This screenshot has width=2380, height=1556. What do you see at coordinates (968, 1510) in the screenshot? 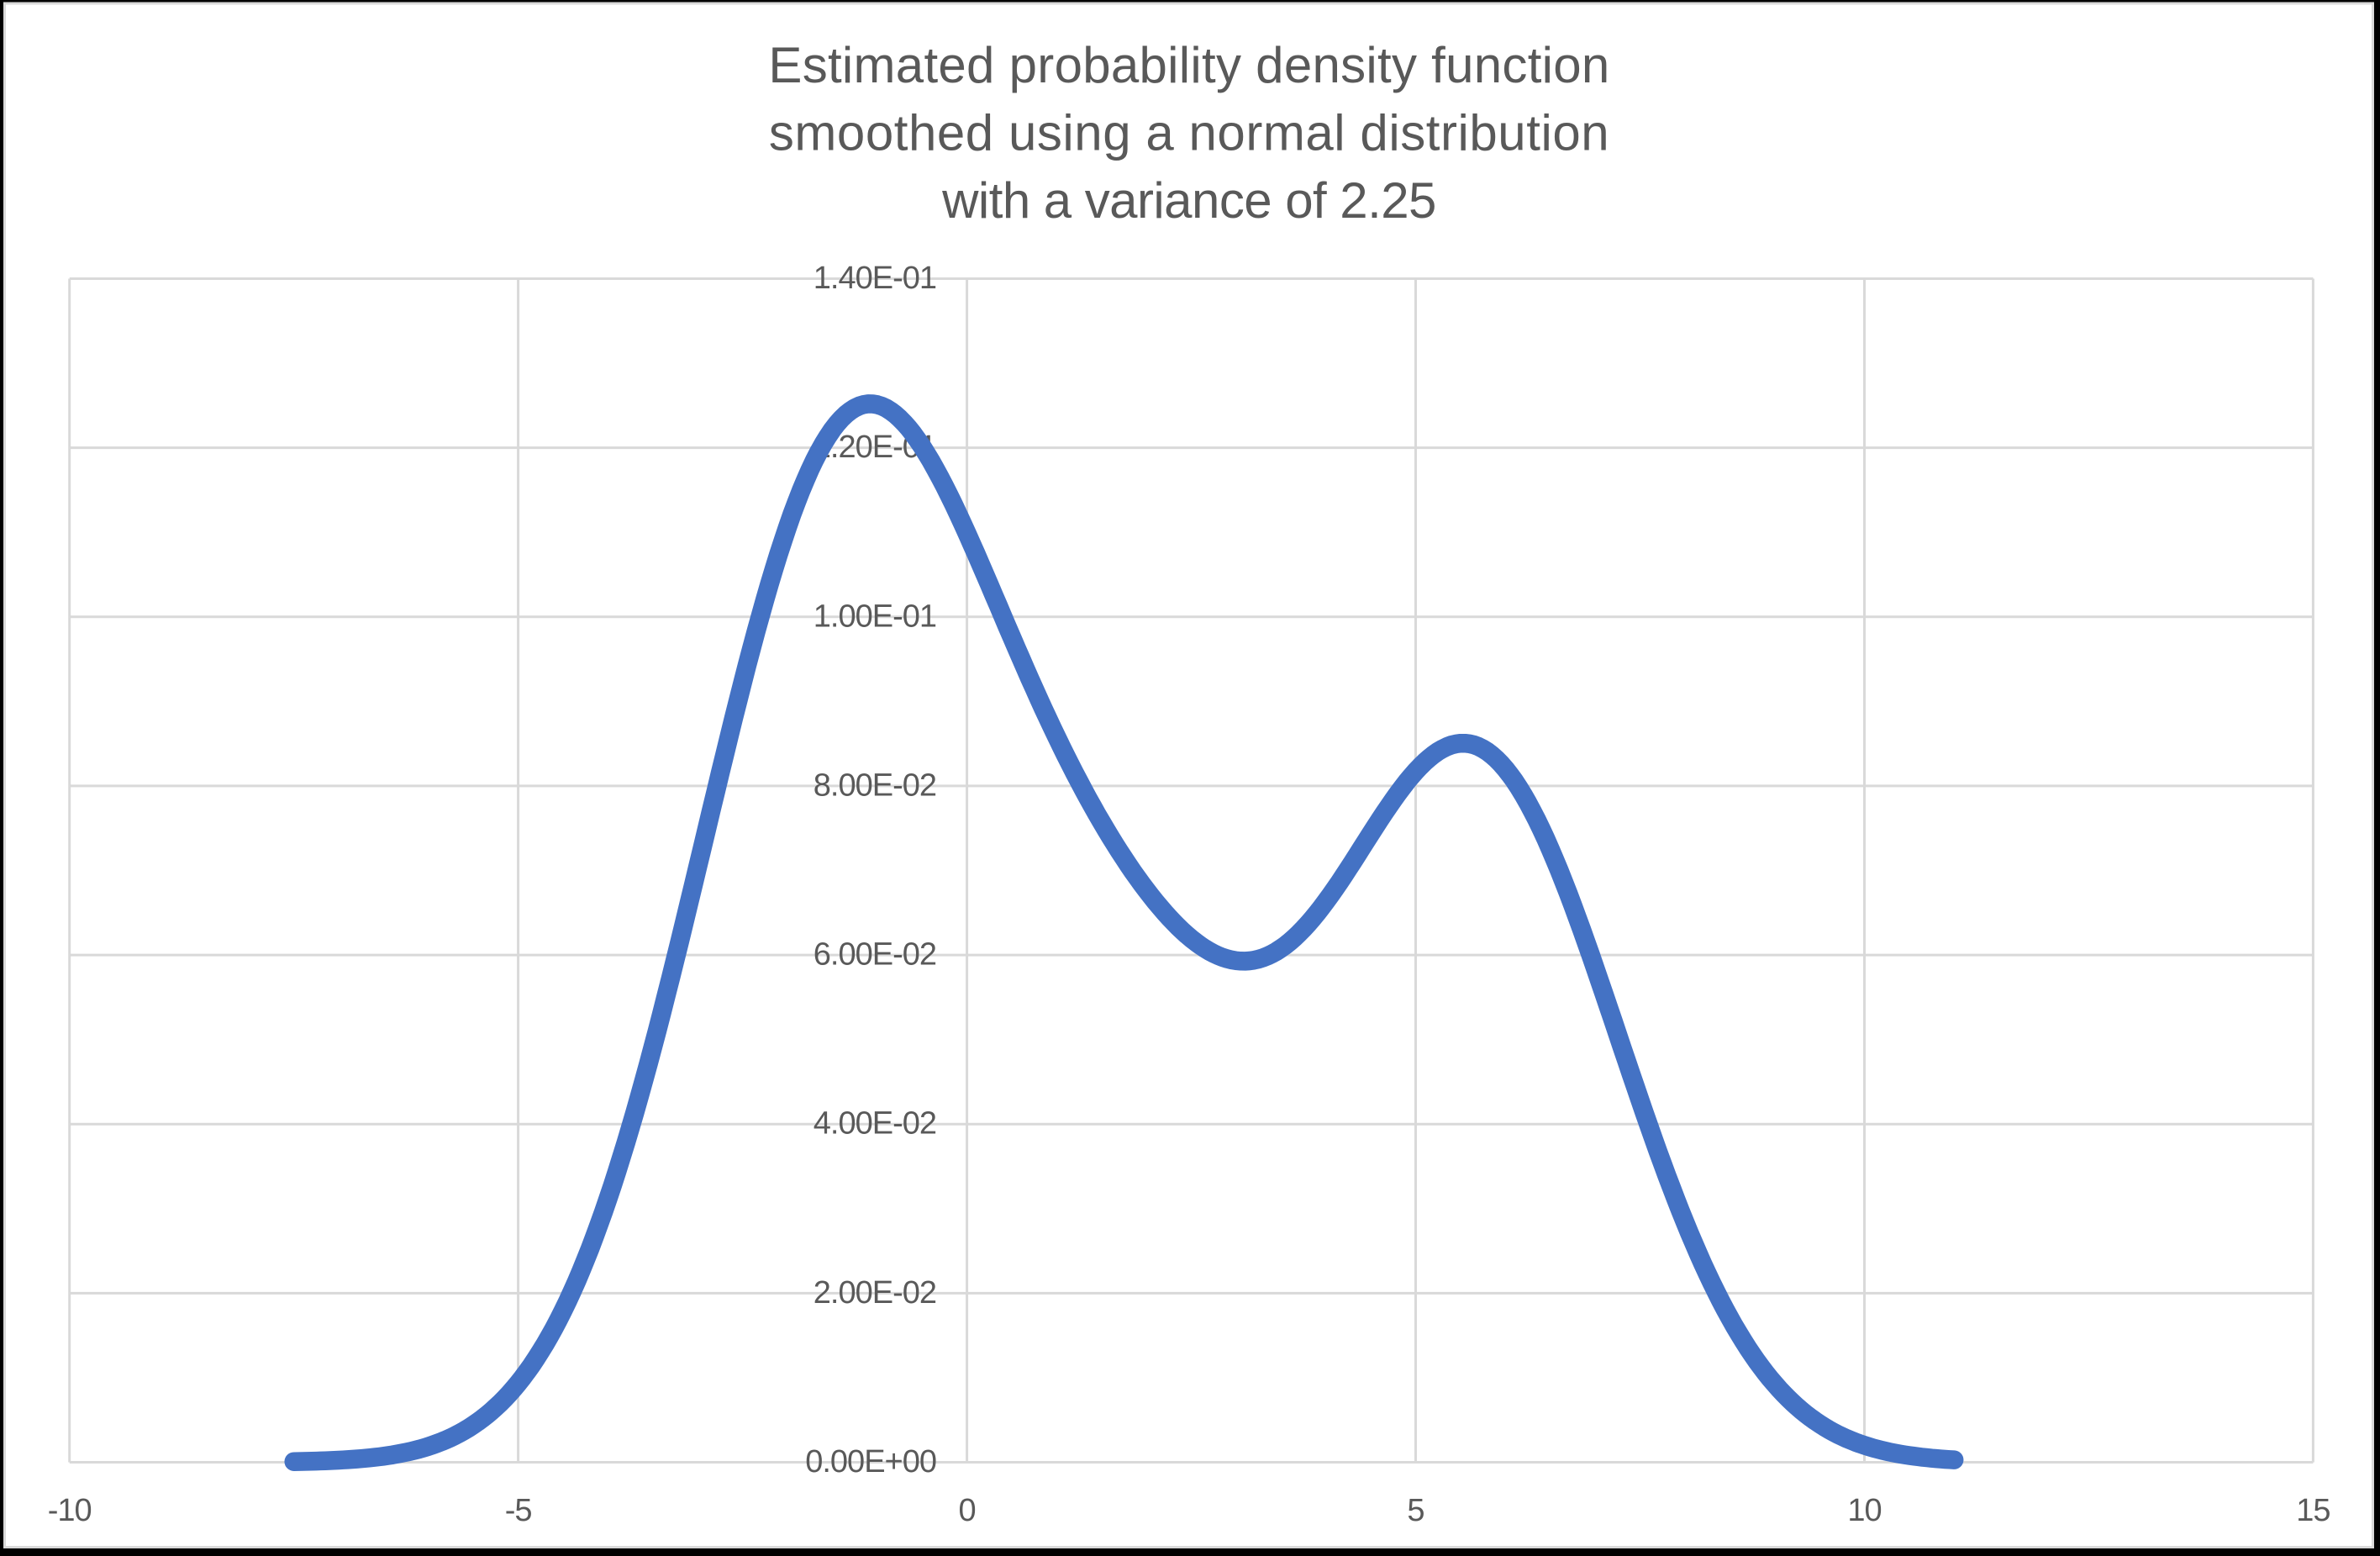
I see `svg-text: 0` at bounding box center [968, 1510].